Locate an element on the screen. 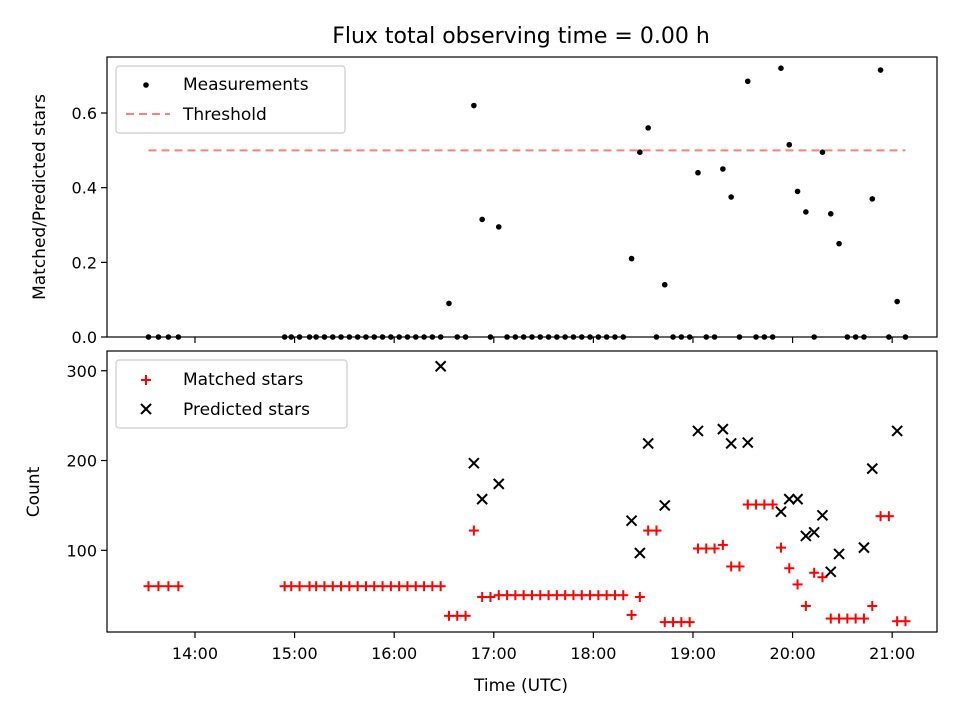 Image resolution: width=960 pixels, height=720 pixels. x-tick-label: 14:00 is located at coordinates (195, 653).